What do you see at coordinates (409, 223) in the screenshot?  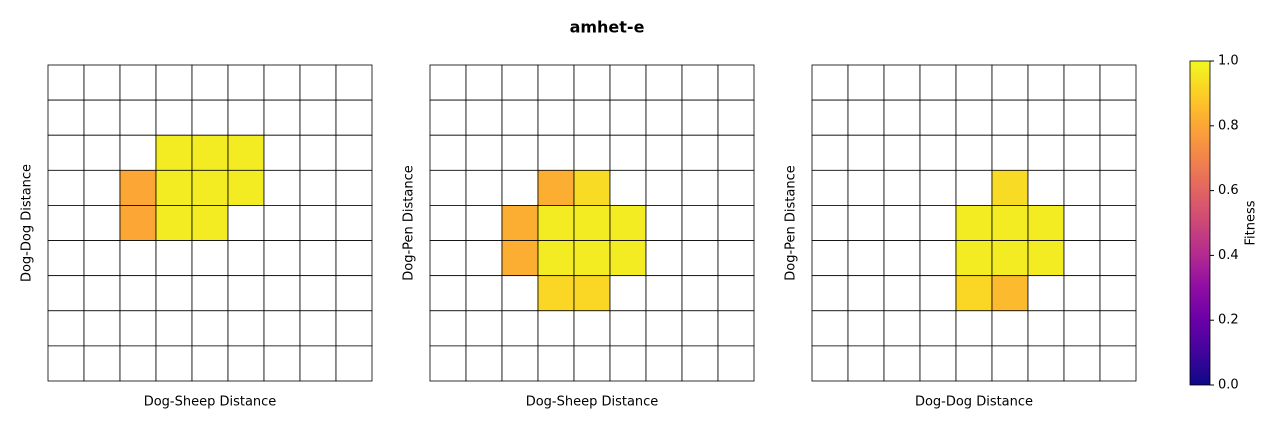 I see `y-axis-label: Dog-Pen Distance` at bounding box center [409, 223].